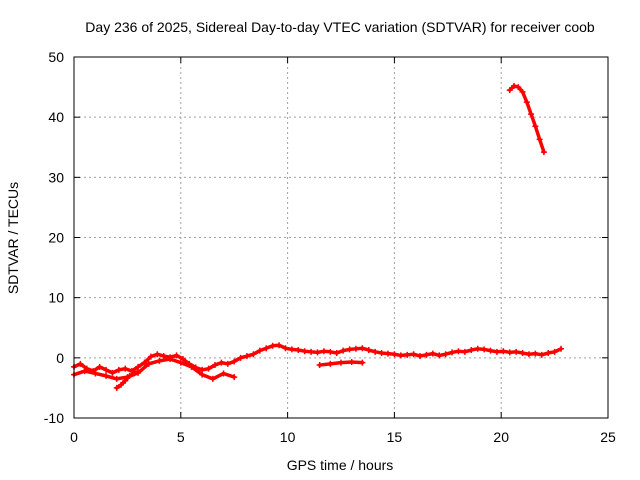 This screenshot has height=480, width=640. I want to click on y-tick-label: 30, so click(56, 177).